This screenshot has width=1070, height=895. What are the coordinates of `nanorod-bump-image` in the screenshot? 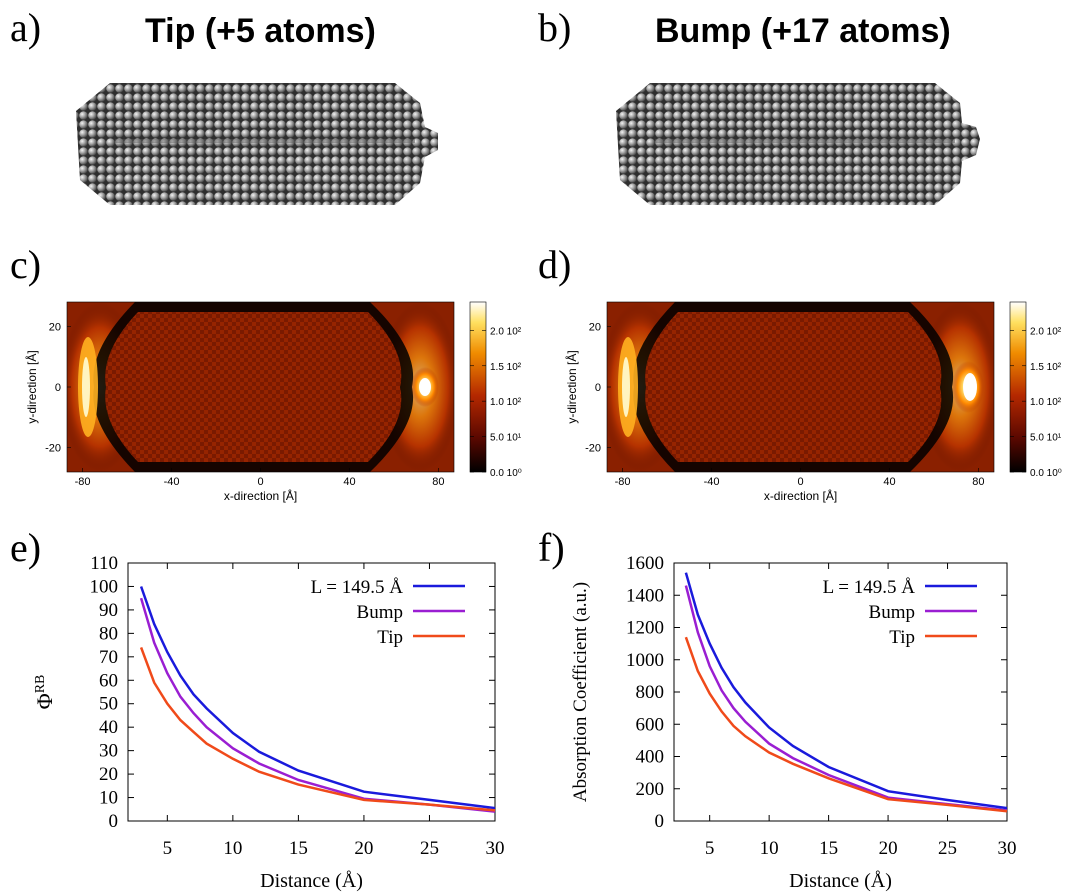 It's located at (798, 144).